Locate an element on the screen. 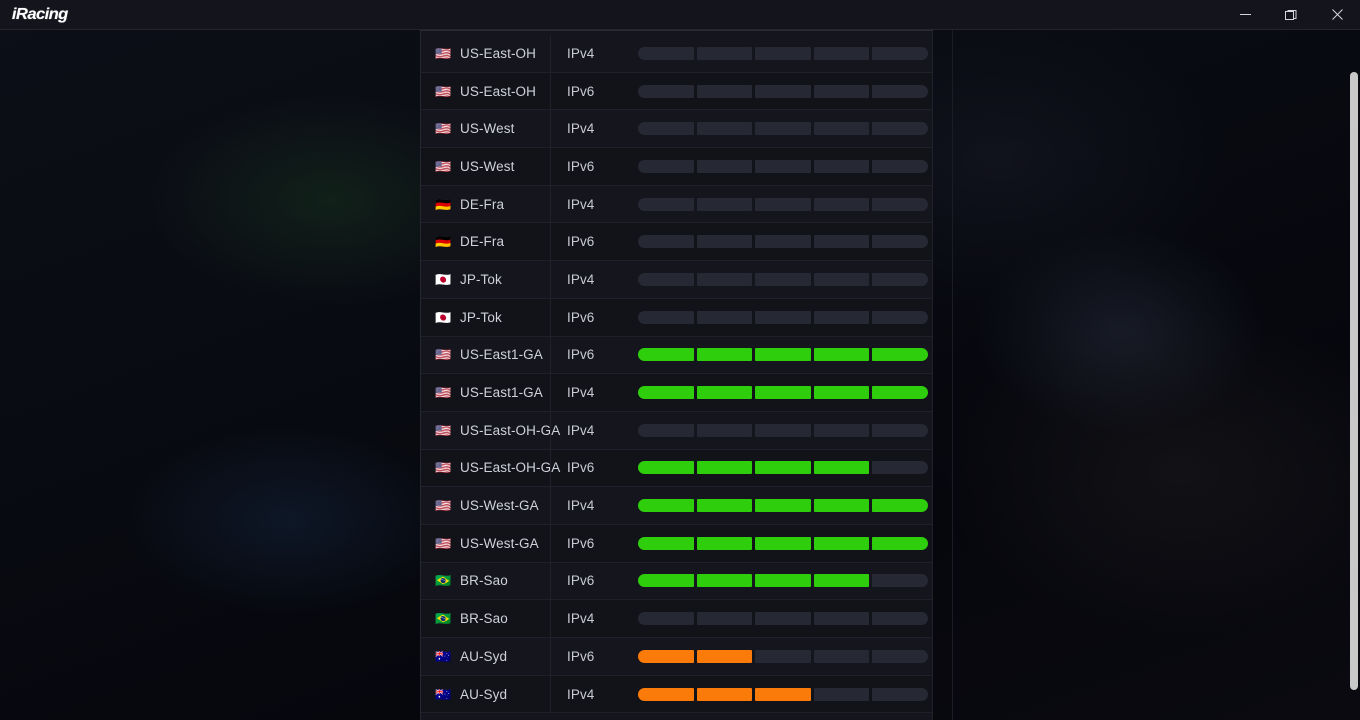 The width and height of the screenshot is (1360, 720). table-row: 🇺🇸 US-West-GA IPv6 is located at coordinates (676, 543).